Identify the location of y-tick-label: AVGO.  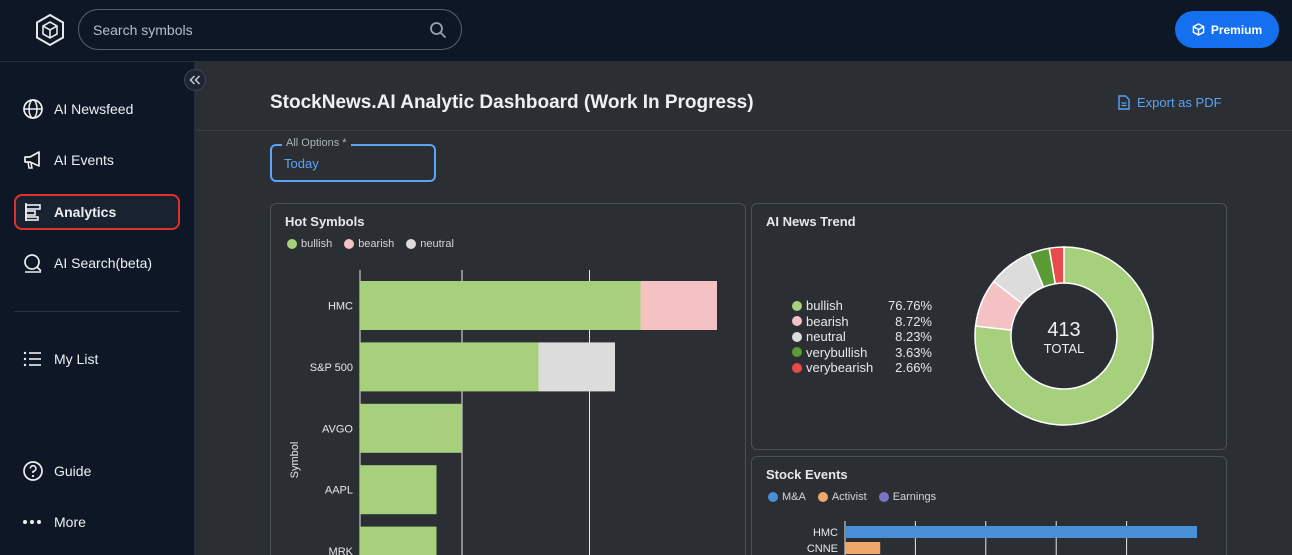
(337, 429).